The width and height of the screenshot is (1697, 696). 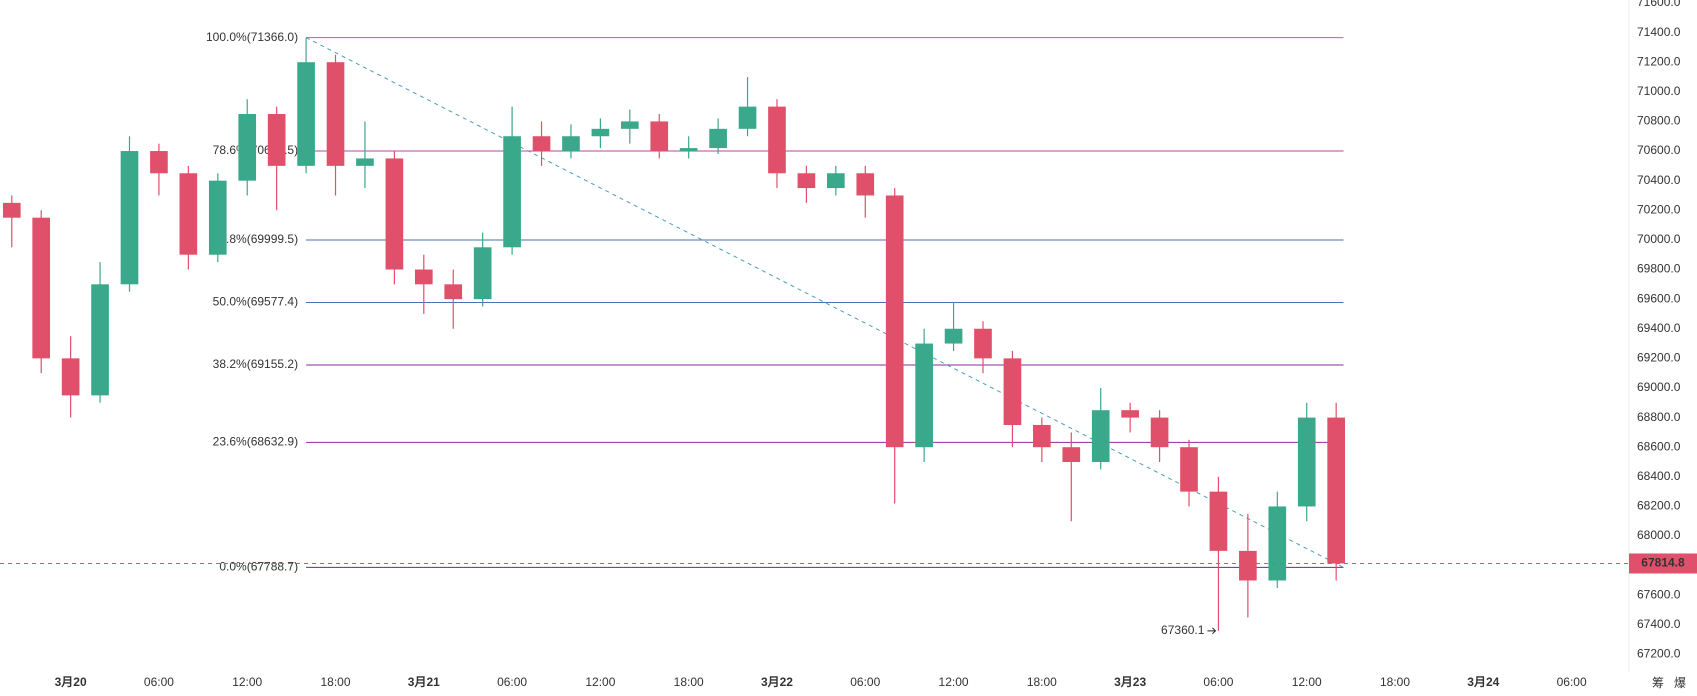 What do you see at coordinates (71, 682) in the screenshot?
I see `x-tick-label: 3月20` at bounding box center [71, 682].